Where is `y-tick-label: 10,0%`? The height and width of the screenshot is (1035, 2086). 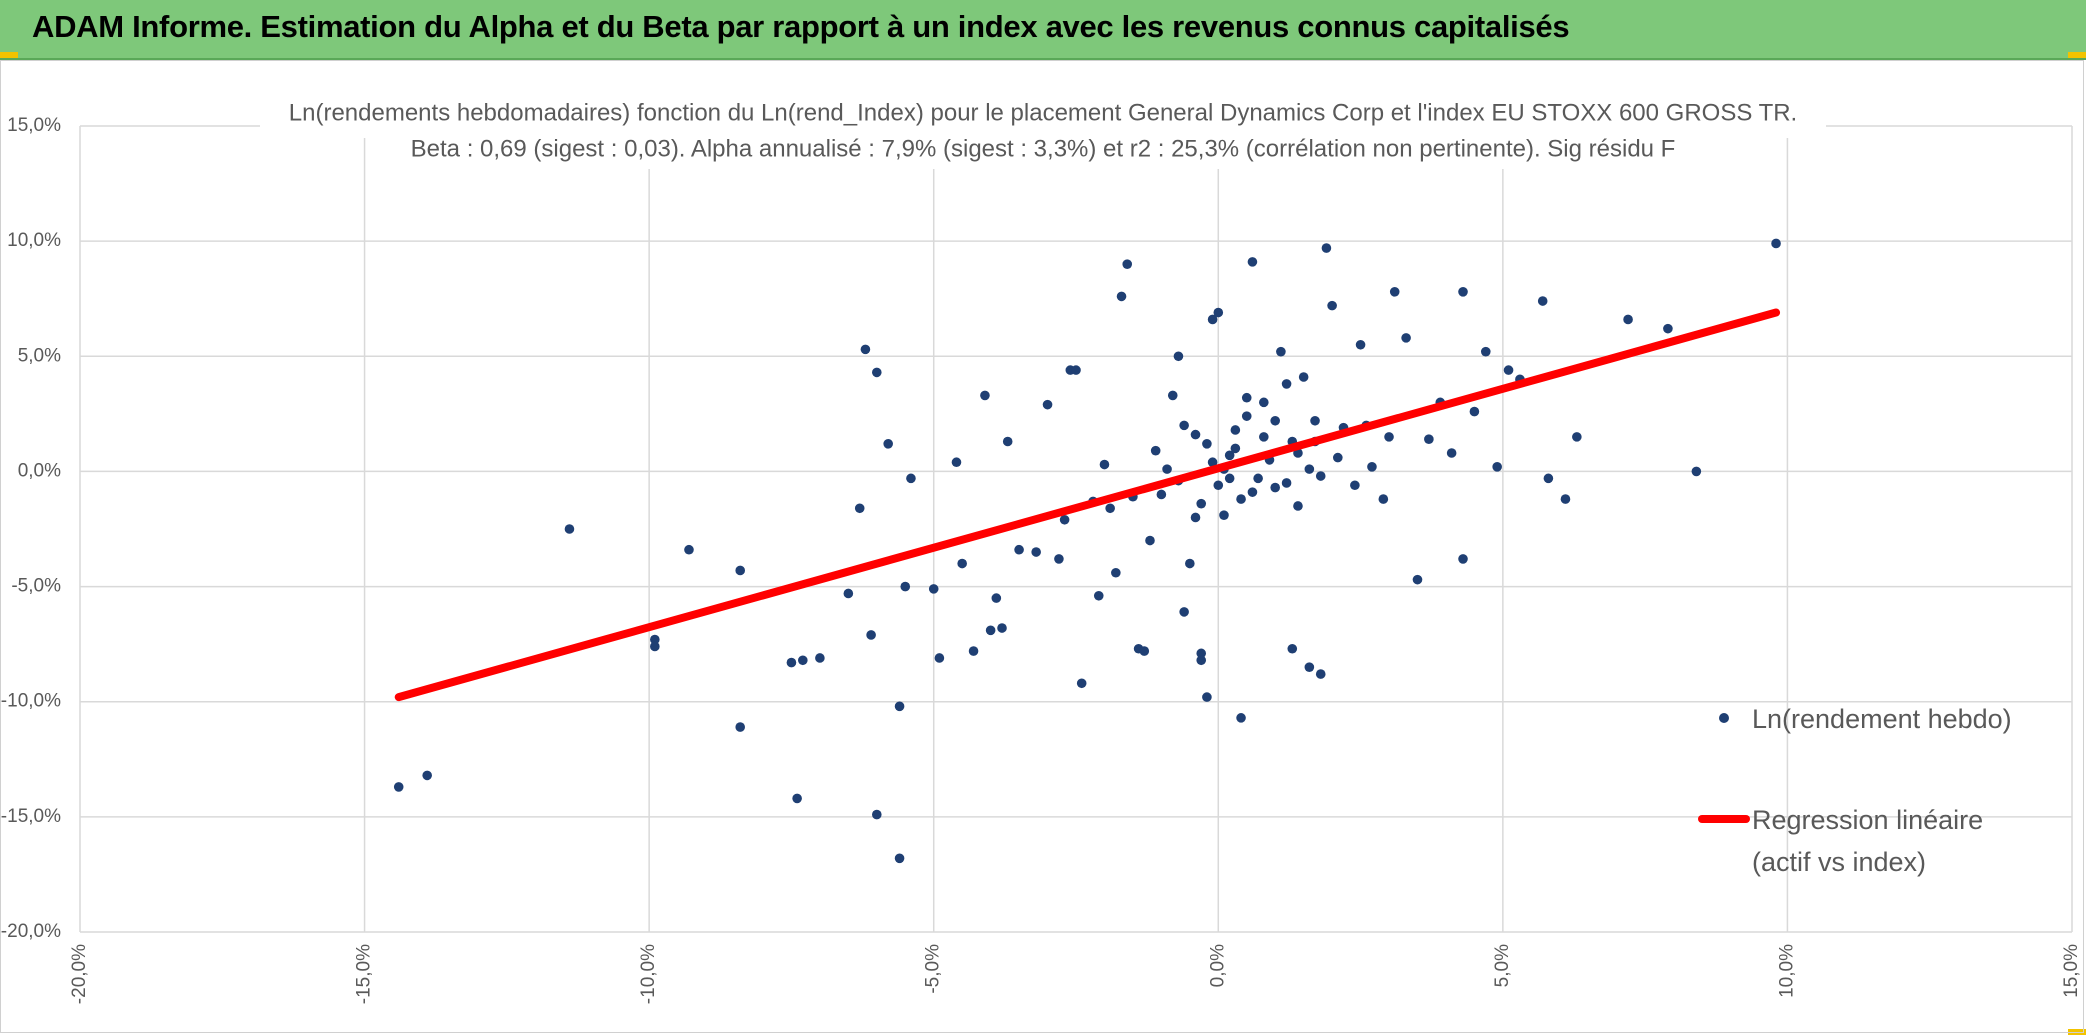
y-tick-label: 10,0% is located at coordinates (34, 240).